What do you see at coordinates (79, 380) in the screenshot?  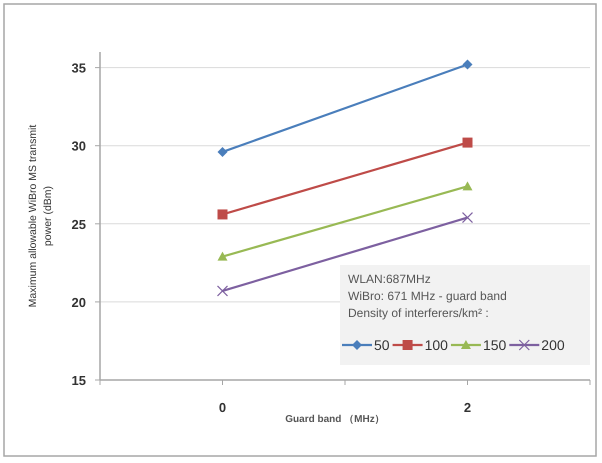 I see `y-tick-label: 15` at bounding box center [79, 380].